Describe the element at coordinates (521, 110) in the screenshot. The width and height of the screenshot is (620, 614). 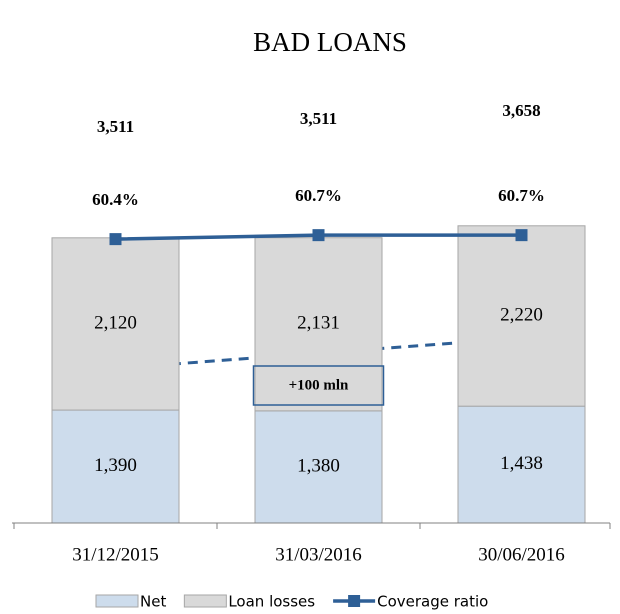
I see `total-label: 3,658` at that location.